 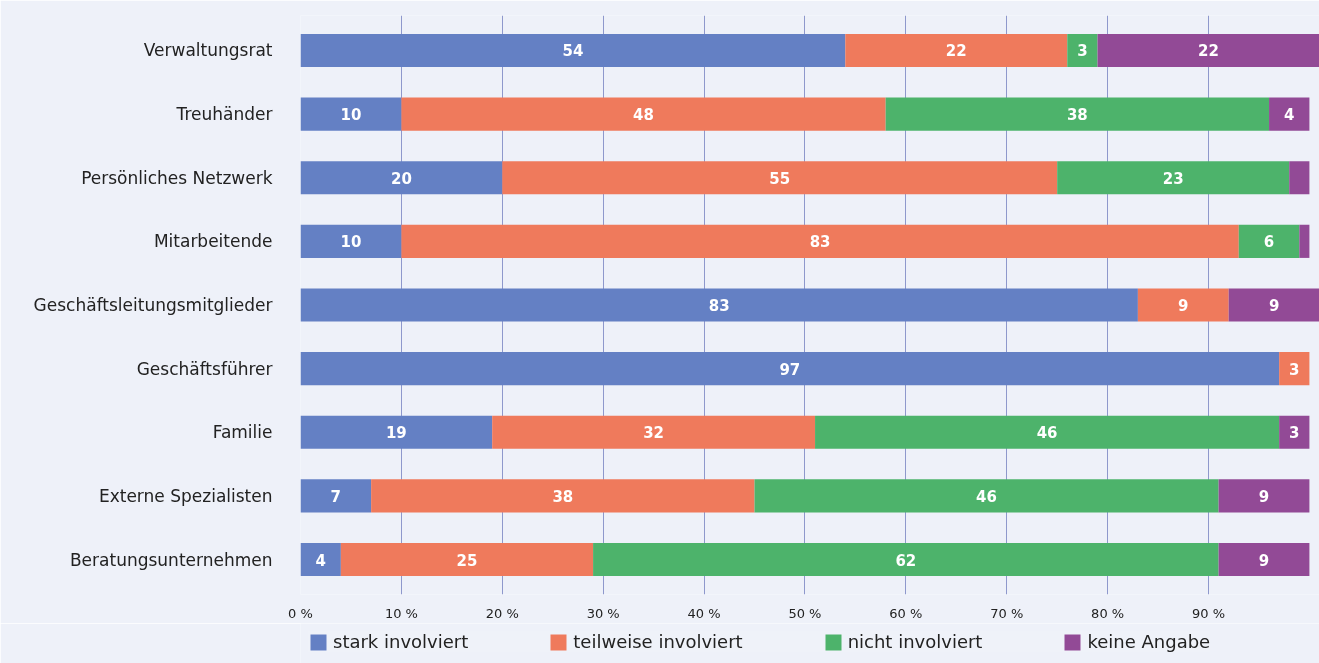 What do you see at coordinates (658, 641) in the screenshot?
I see `legend-label: teilweise involviert` at bounding box center [658, 641].